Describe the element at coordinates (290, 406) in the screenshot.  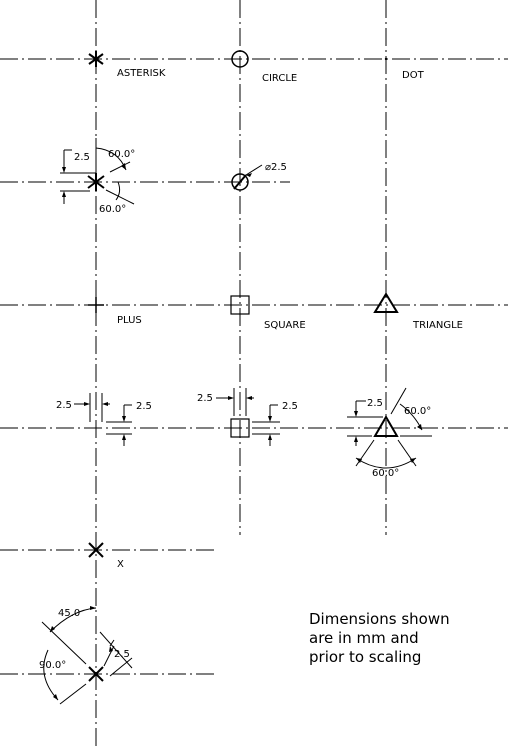
I see `square-size-right-value: 2.5` at that location.